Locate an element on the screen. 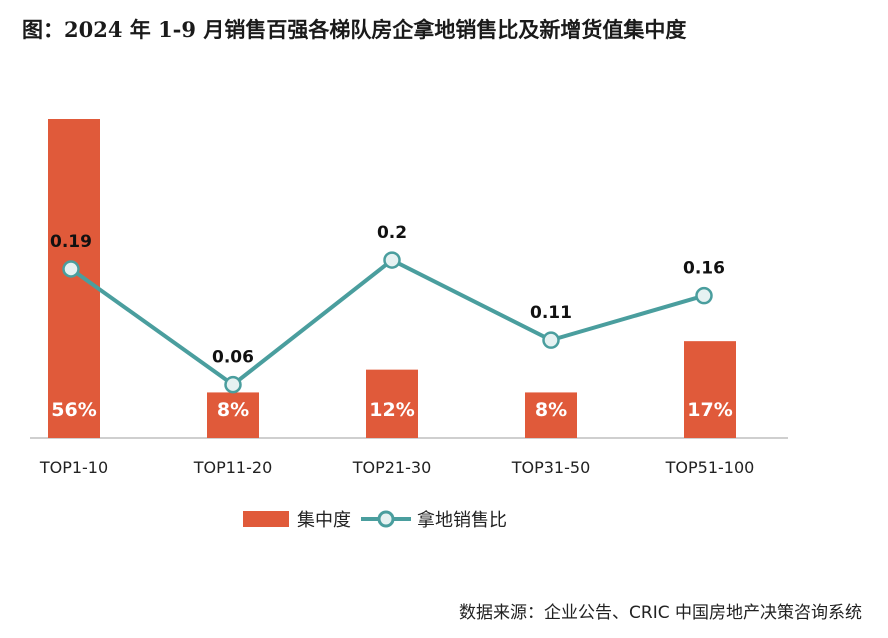 The image size is (888, 638). x-tick-label: TOP11-20 is located at coordinates (233, 467).